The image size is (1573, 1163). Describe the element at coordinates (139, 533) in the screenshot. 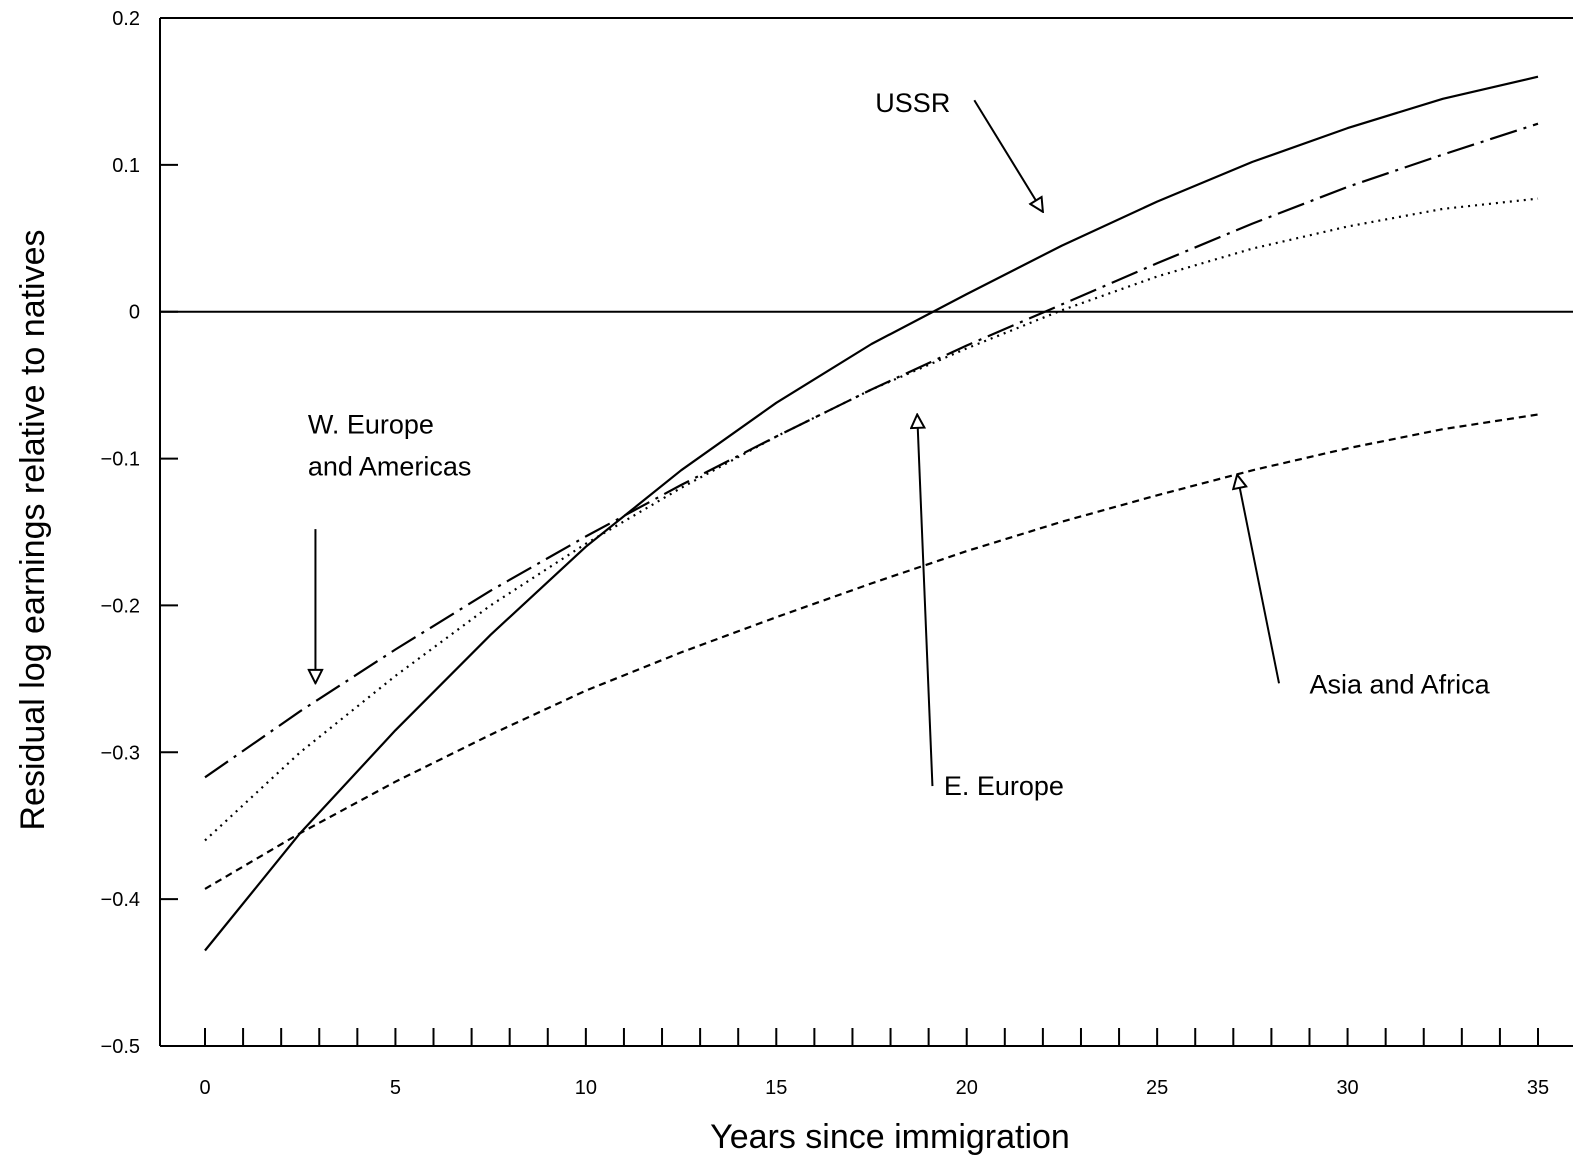

I see `y-axis: −0.5 −0.4 −0.3 −0.2 −0.1 0 0.1 0.2` at that location.